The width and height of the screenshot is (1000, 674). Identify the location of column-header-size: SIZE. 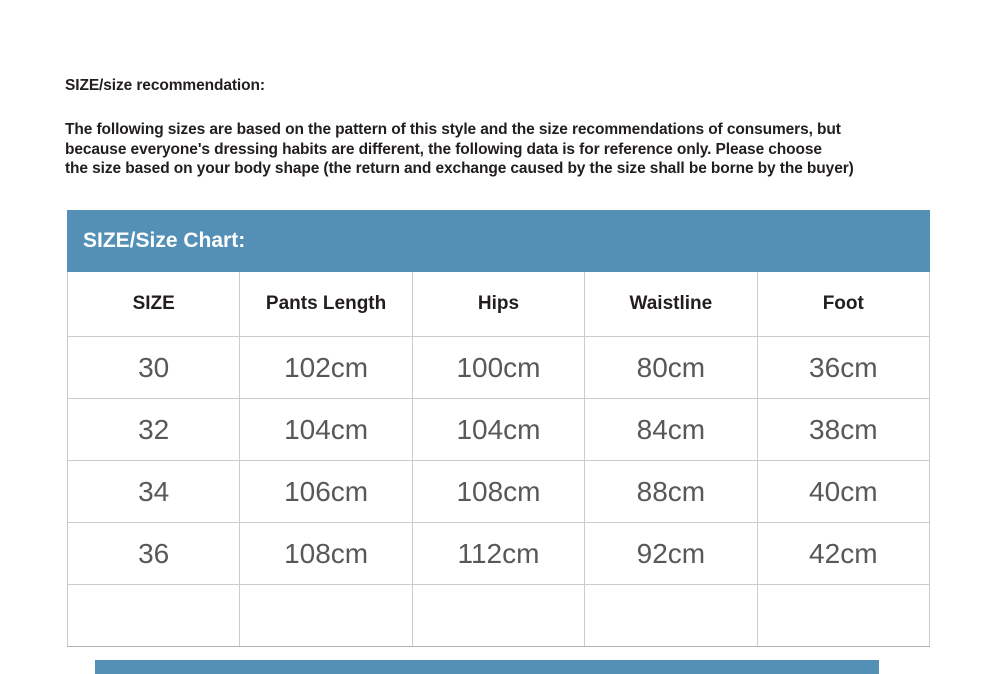
(153, 304).